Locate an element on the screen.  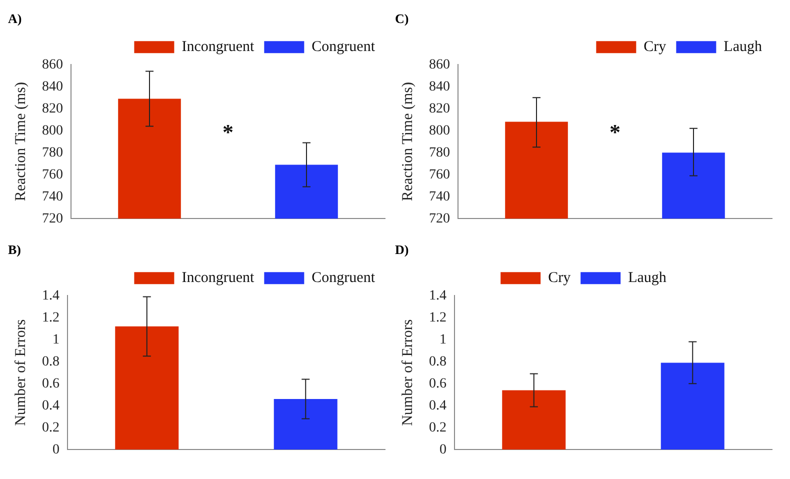
chart-title: B) is located at coordinates (14, 250).